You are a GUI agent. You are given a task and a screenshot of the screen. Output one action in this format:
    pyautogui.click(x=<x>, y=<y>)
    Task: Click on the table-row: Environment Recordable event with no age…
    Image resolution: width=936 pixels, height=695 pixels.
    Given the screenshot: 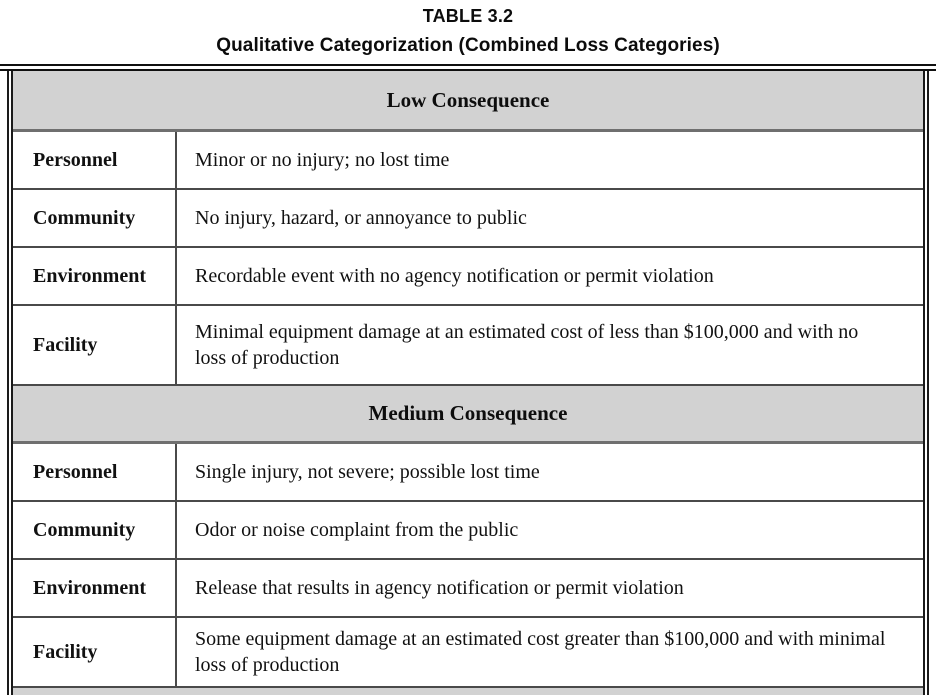 What is the action you would take?
    pyautogui.click(x=468, y=277)
    